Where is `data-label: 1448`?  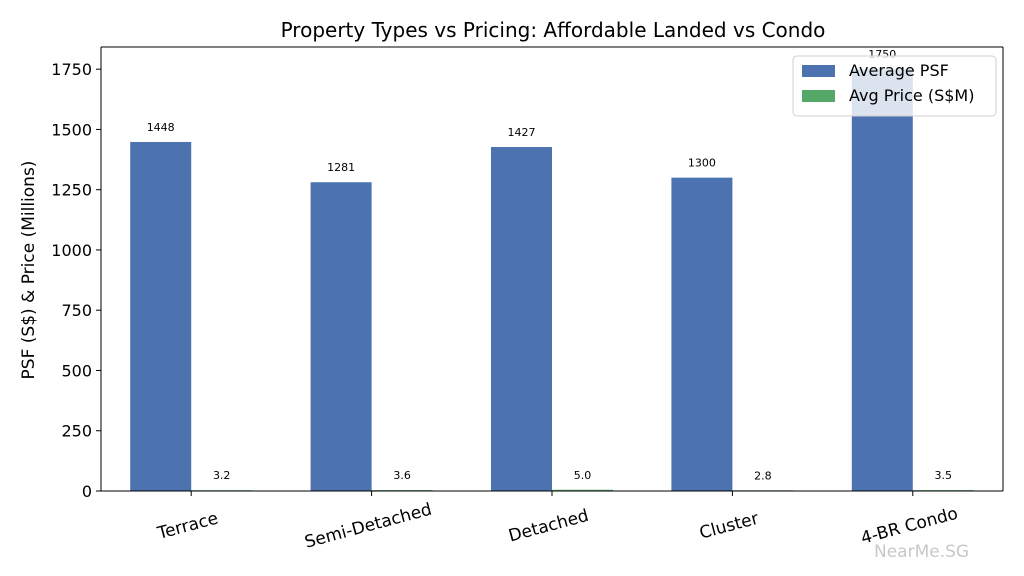
data-label: 1448 is located at coordinates (161, 127).